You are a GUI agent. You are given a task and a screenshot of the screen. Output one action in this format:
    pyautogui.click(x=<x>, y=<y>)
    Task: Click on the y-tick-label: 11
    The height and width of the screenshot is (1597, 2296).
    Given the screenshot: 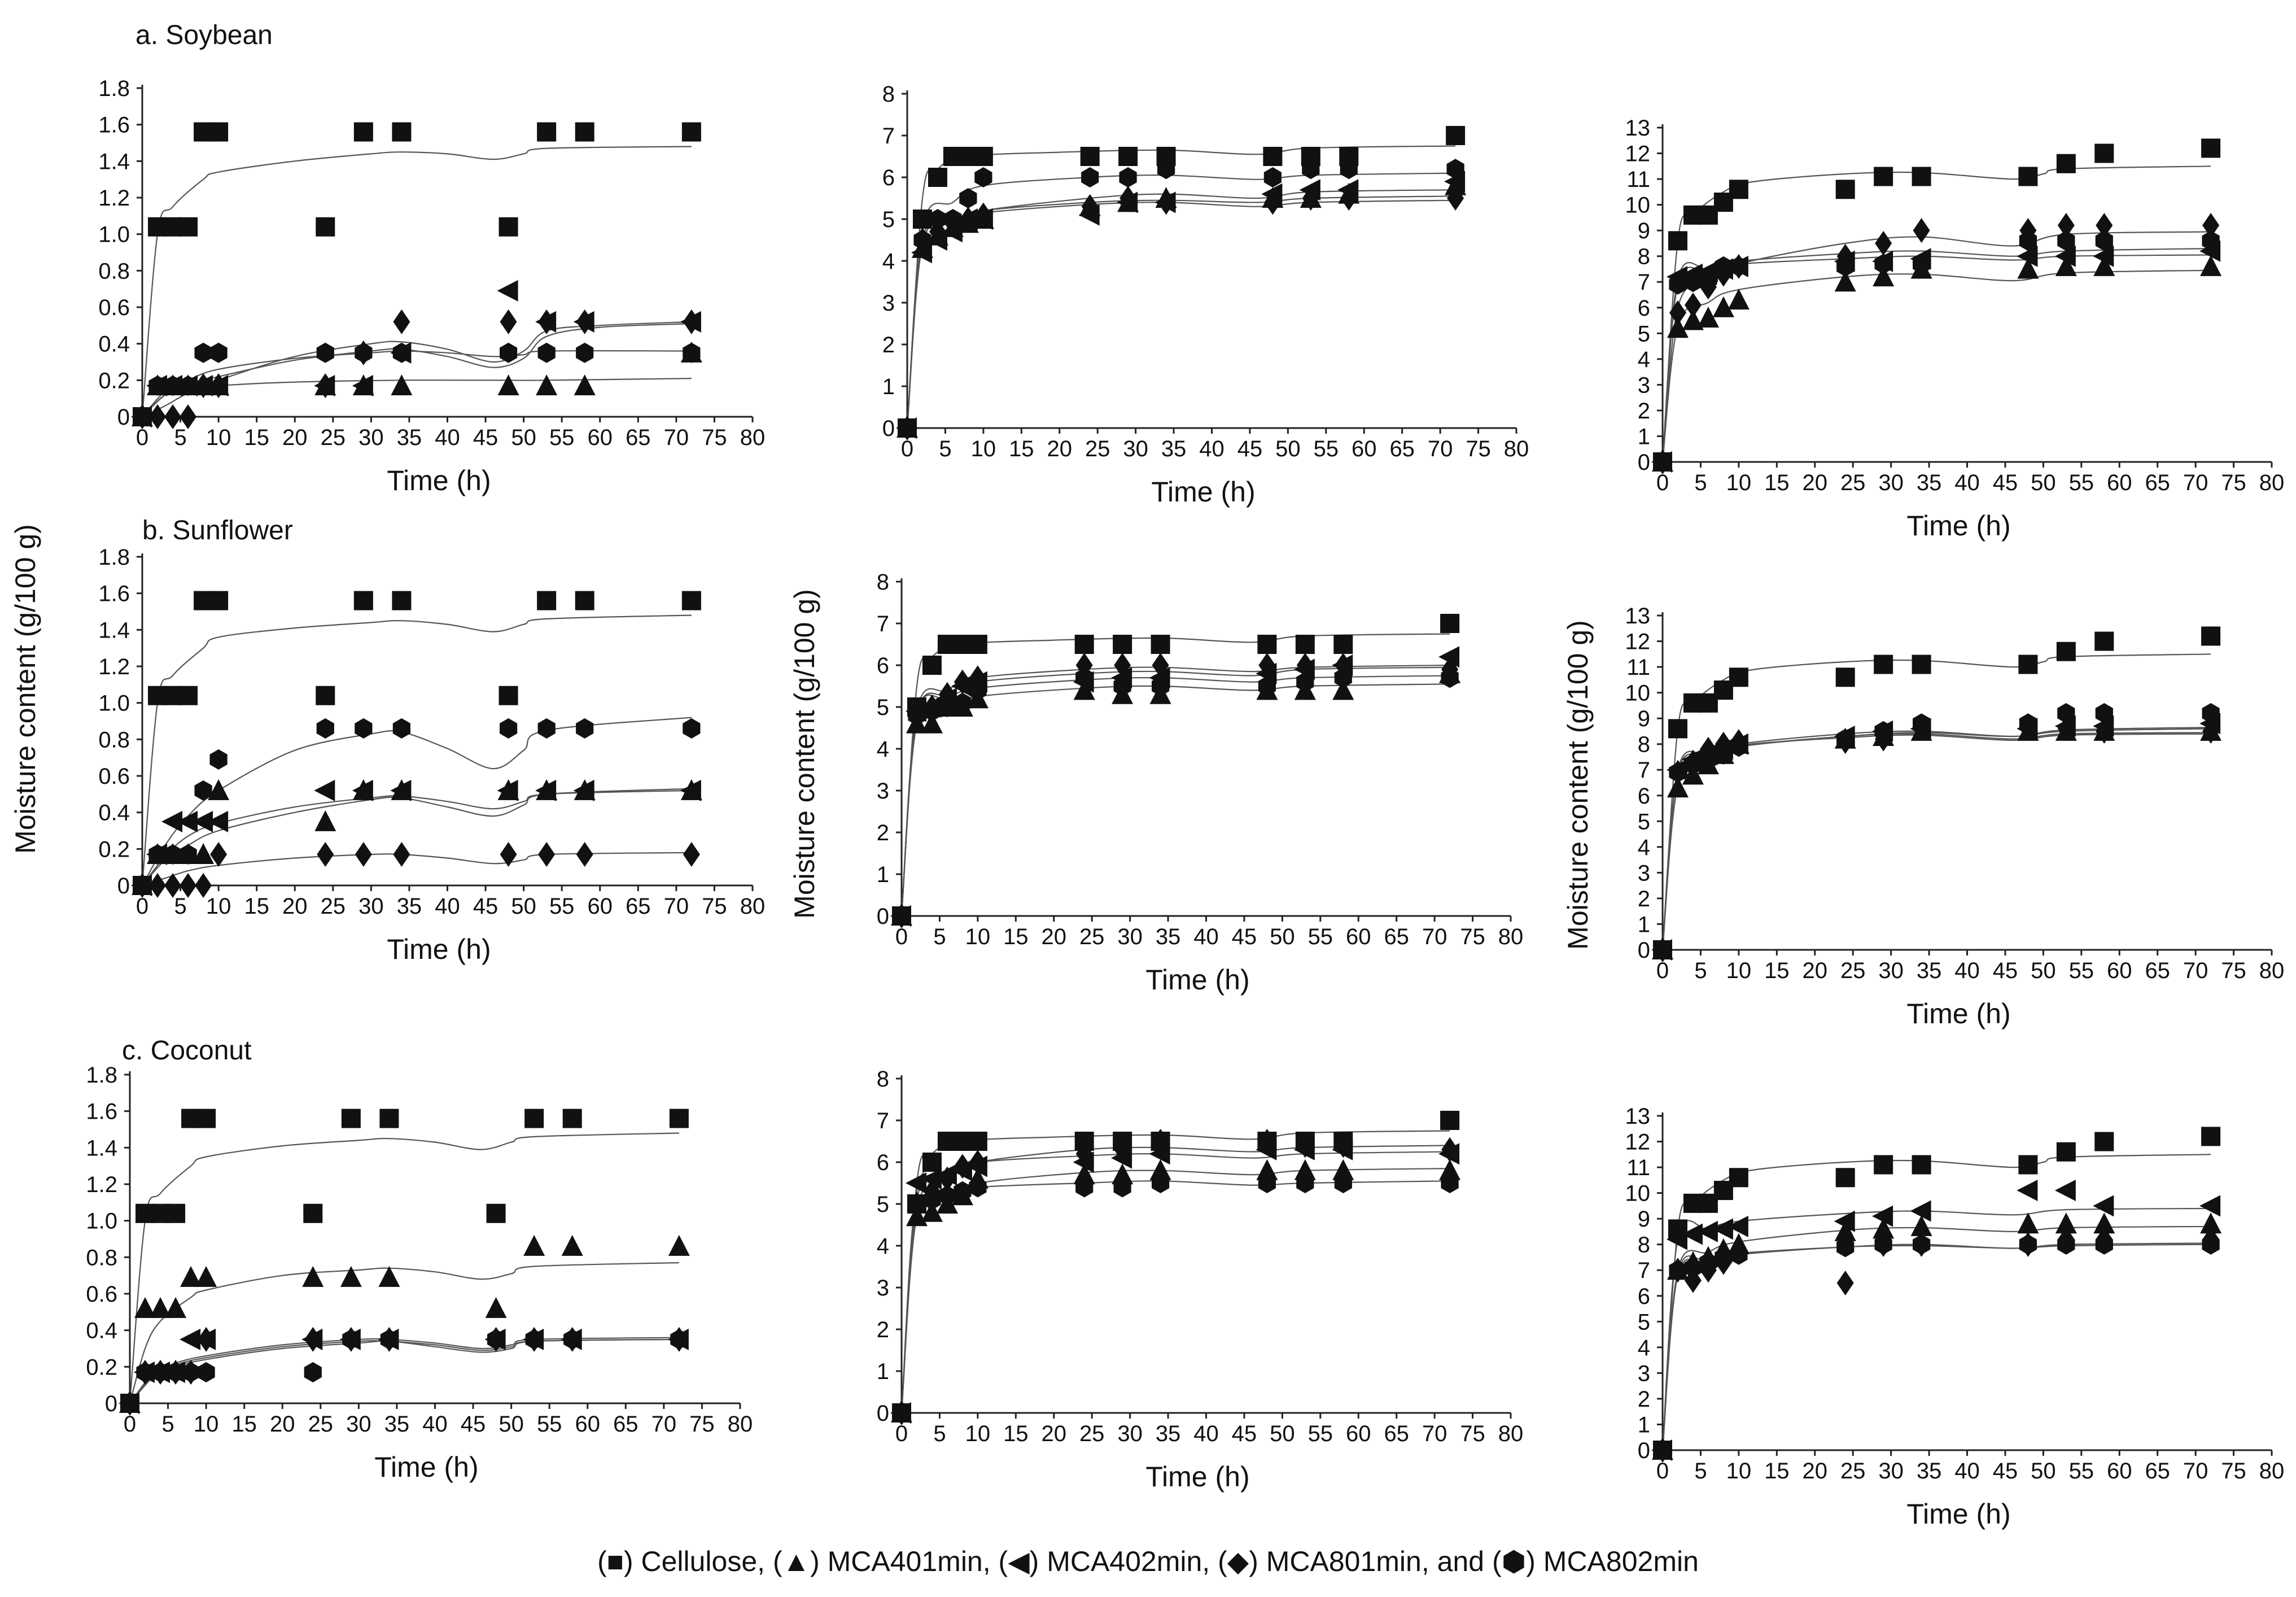 What is the action you would take?
    pyautogui.click(x=1638, y=1168)
    